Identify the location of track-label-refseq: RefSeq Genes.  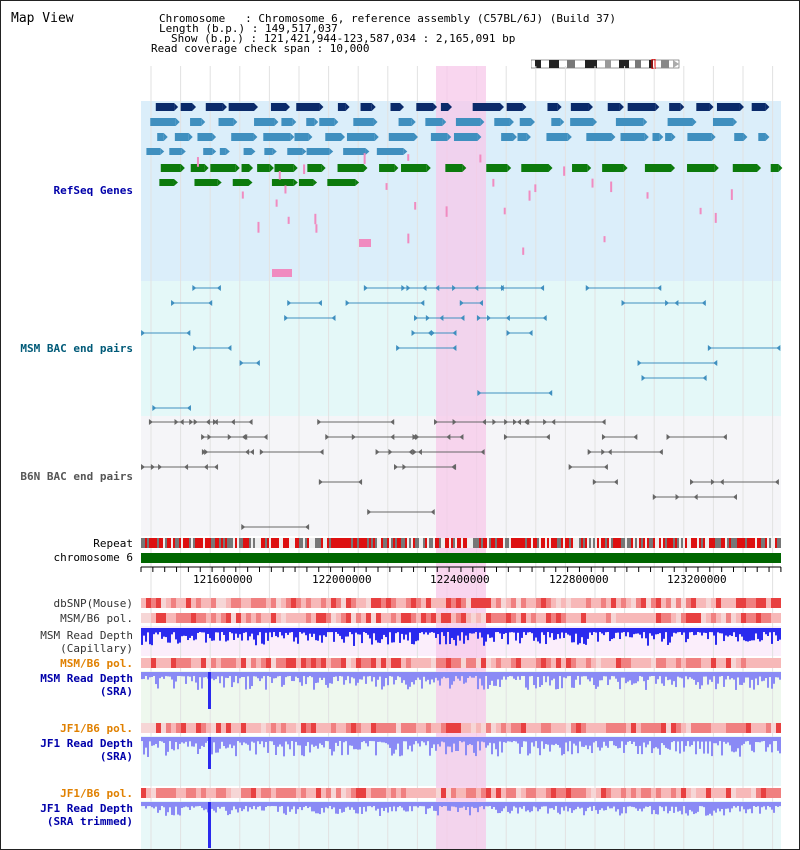
(93, 190).